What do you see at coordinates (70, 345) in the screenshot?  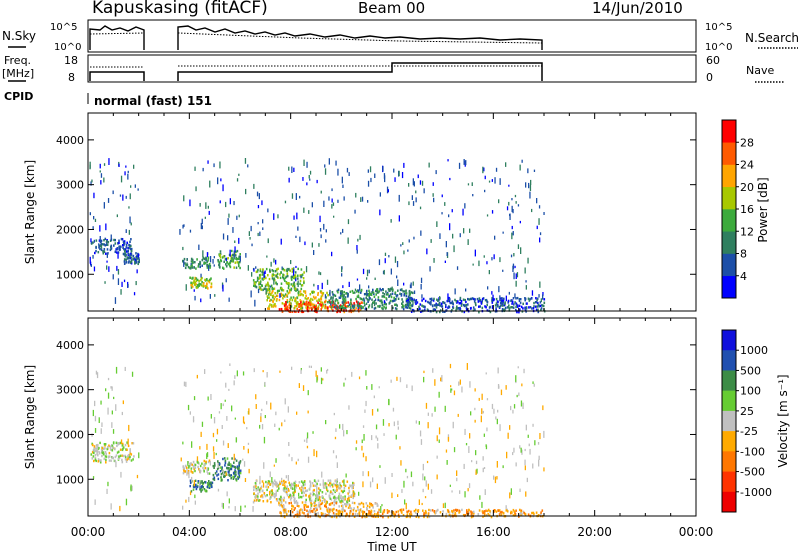 I see `y-tick-label: 4000` at bounding box center [70, 345].